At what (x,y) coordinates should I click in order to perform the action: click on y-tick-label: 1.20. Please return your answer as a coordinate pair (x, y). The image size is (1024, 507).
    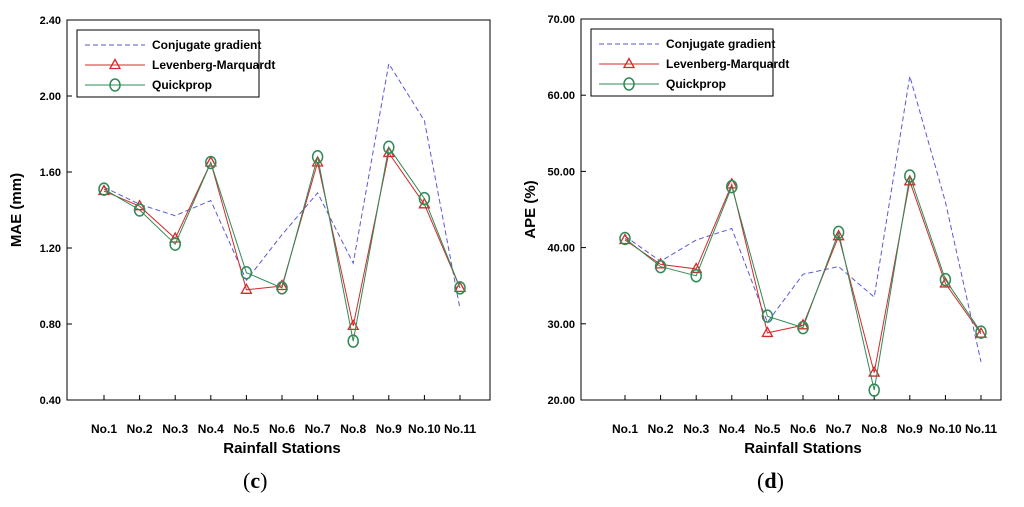
    Looking at the image, I should click on (50, 249).